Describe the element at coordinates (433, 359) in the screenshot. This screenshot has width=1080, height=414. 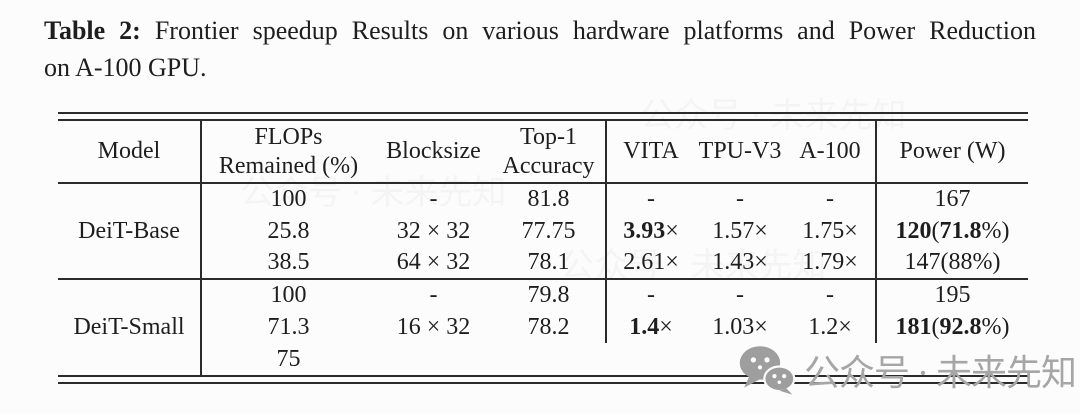
I see `blocksize-cell` at that location.